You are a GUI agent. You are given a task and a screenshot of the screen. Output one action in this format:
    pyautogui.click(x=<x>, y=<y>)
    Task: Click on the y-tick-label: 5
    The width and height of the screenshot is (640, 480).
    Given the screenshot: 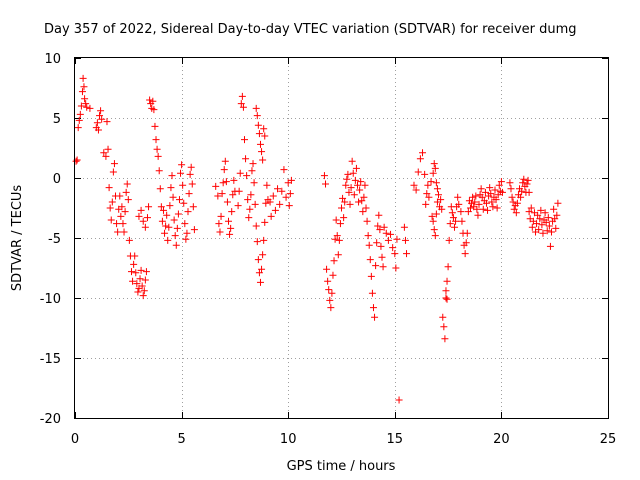 What is the action you would take?
    pyautogui.click(x=57, y=119)
    